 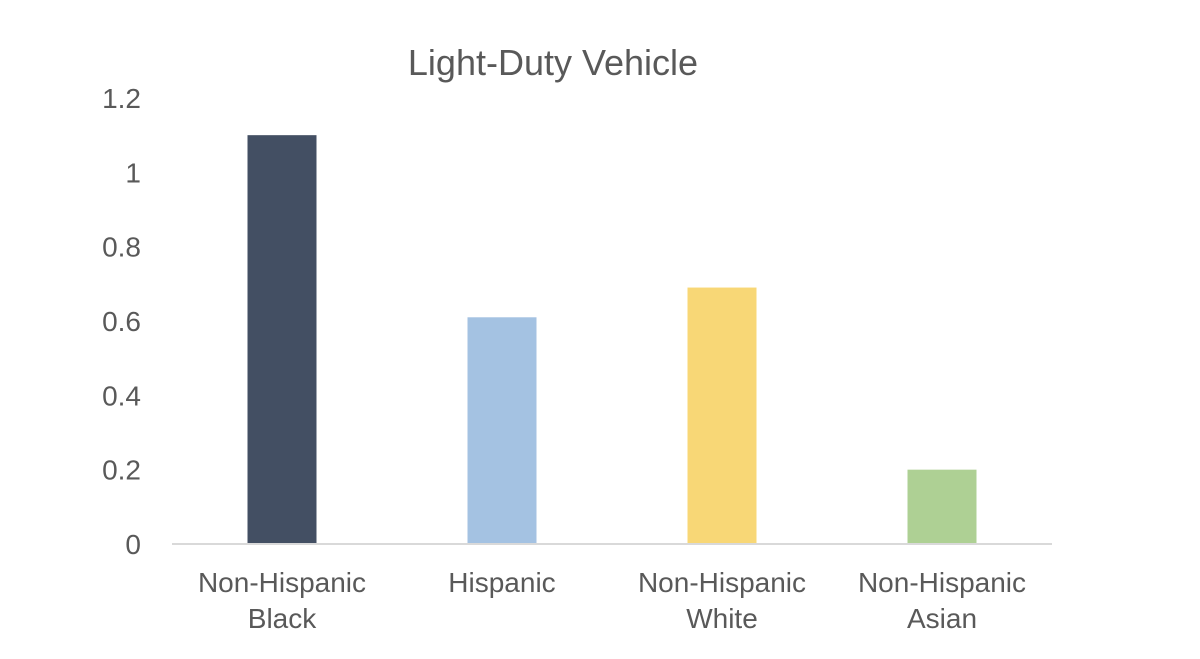 I want to click on x-category-label-line: Hispanic, so click(x=501, y=582).